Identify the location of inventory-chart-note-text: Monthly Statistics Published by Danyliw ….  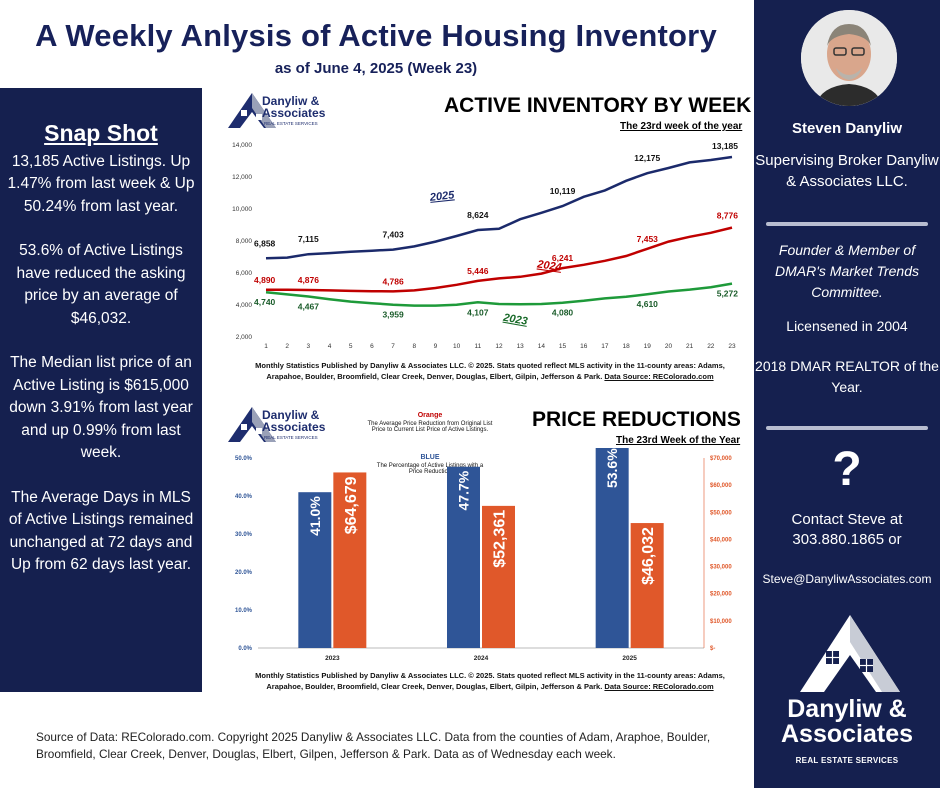
(490, 371).